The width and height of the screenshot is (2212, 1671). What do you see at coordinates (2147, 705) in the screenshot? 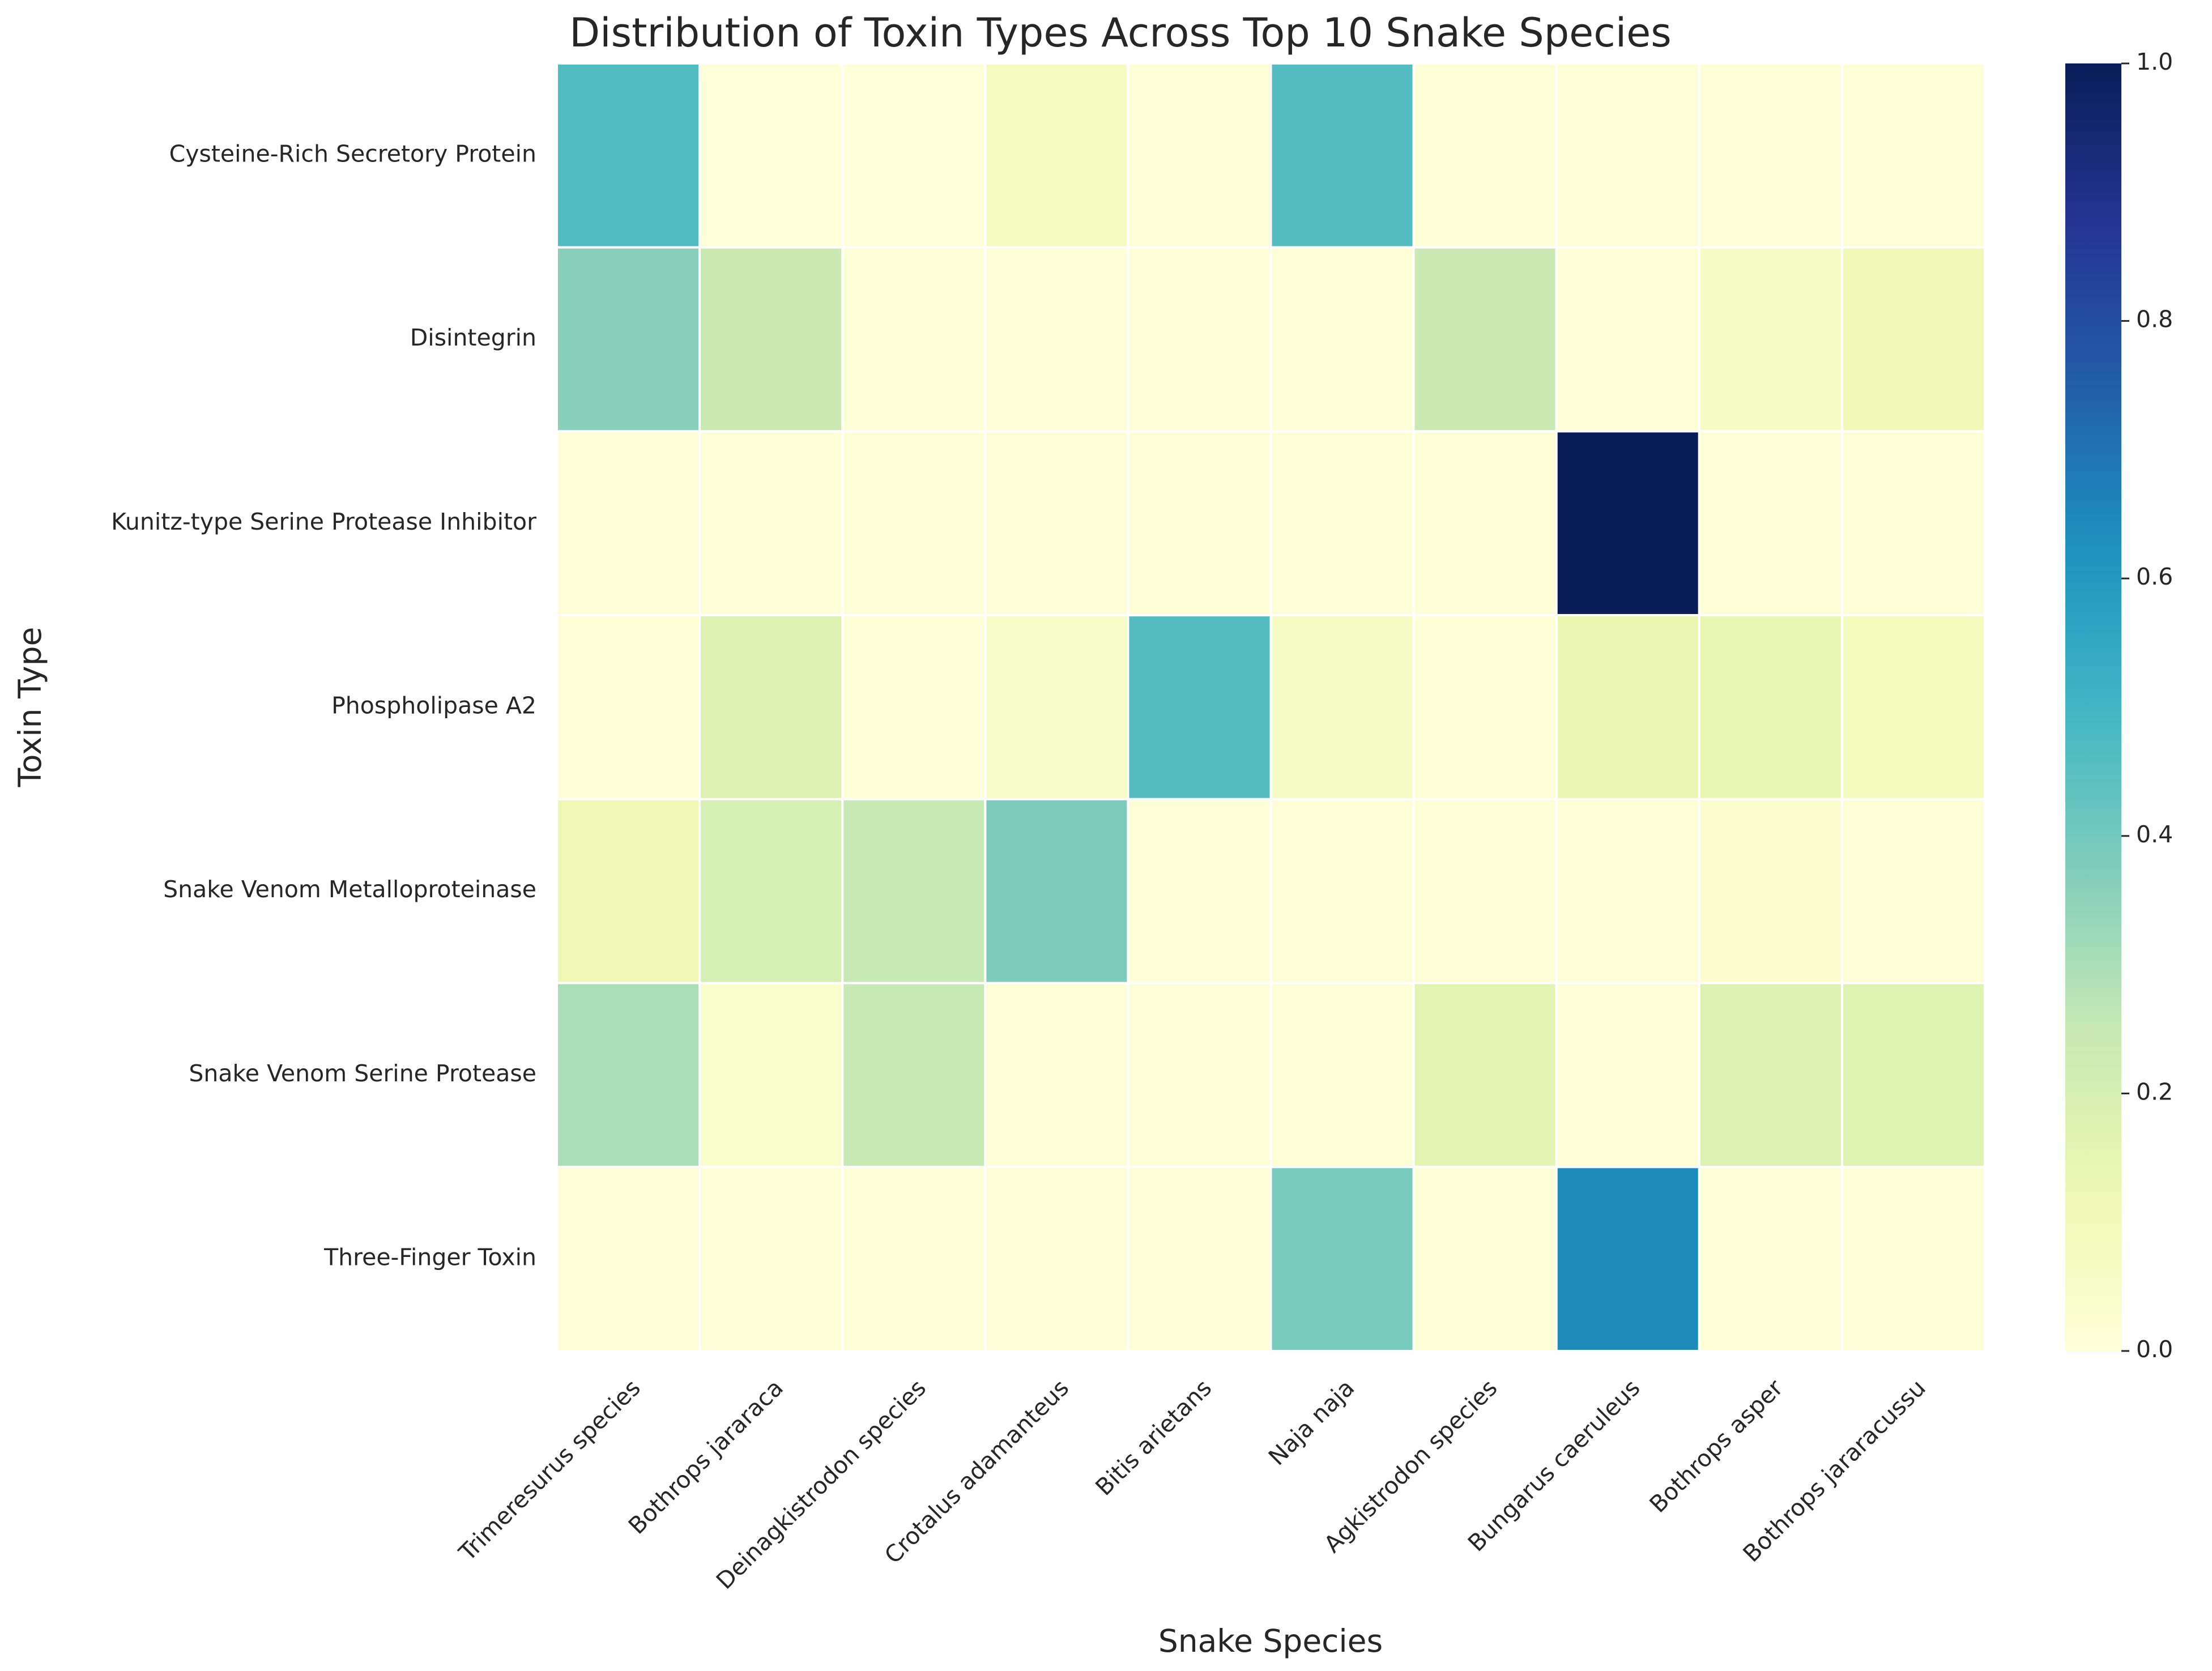
I see `colorbar-ticks: 0.0 0.2 0.4 0.6 0.8 1.0` at bounding box center [2147, 705].